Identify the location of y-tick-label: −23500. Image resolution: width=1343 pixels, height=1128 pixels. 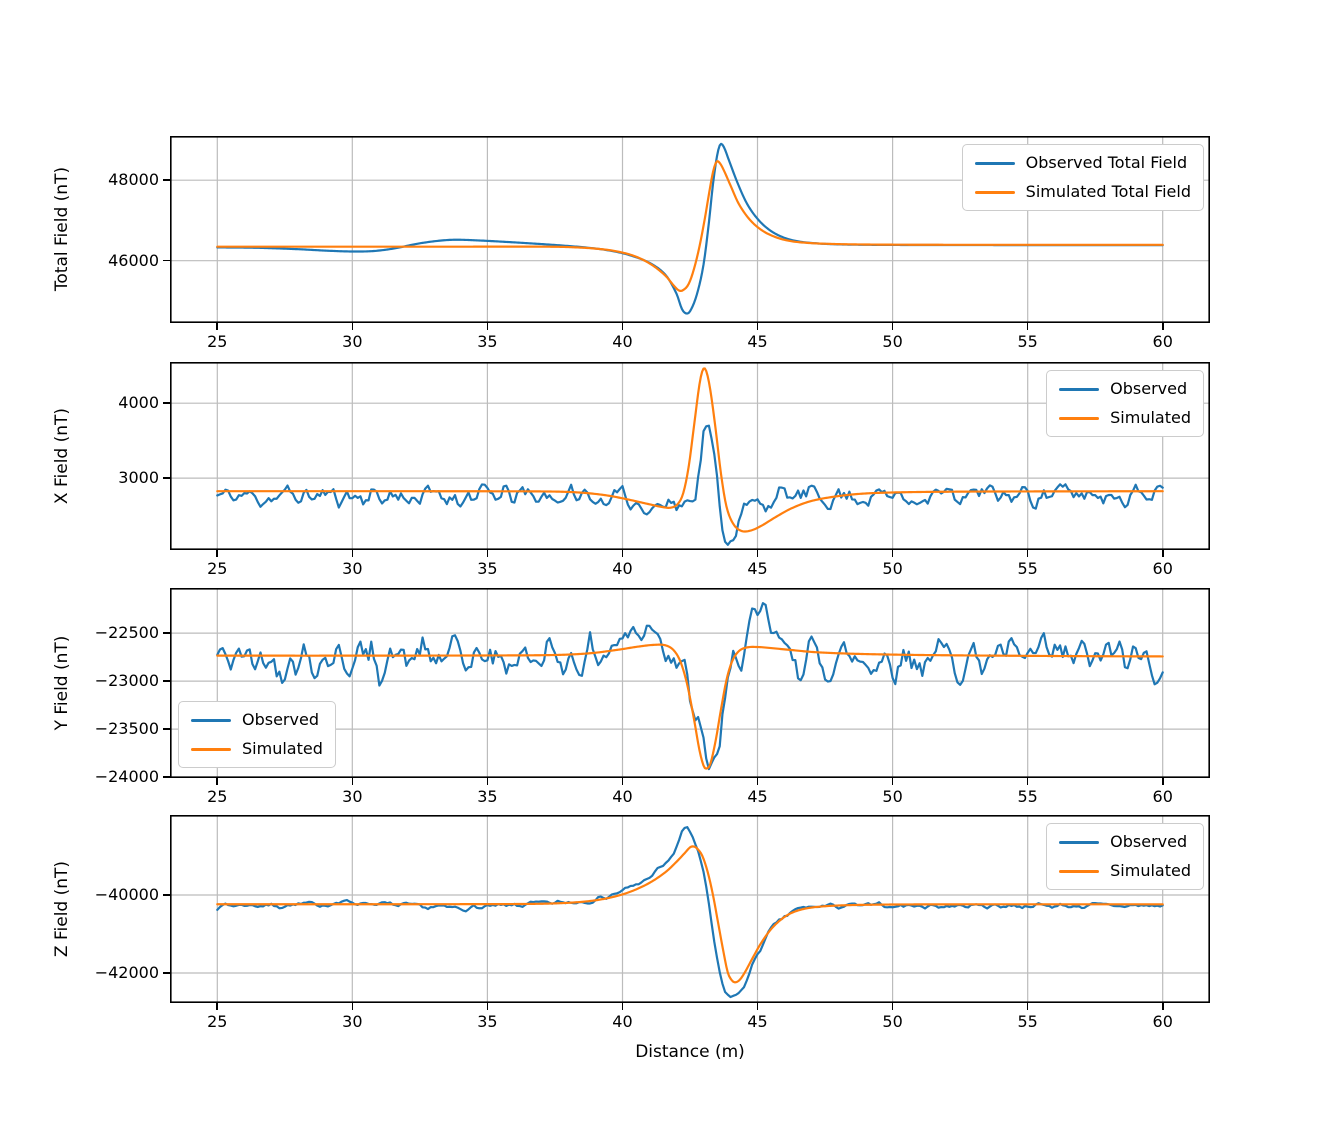
(126, 729).